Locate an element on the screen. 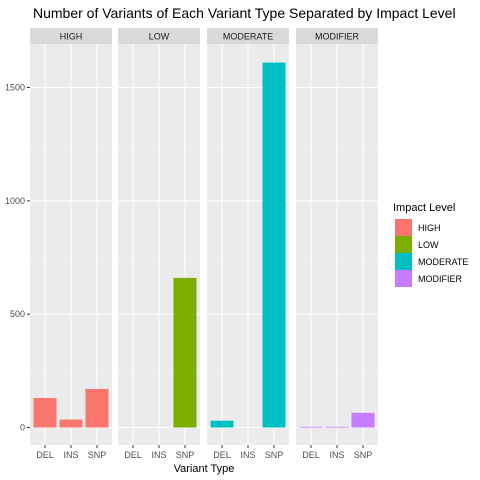 This screenshot has height=480, width=480. bar-moderate-del is located at coordinates (222, 424).